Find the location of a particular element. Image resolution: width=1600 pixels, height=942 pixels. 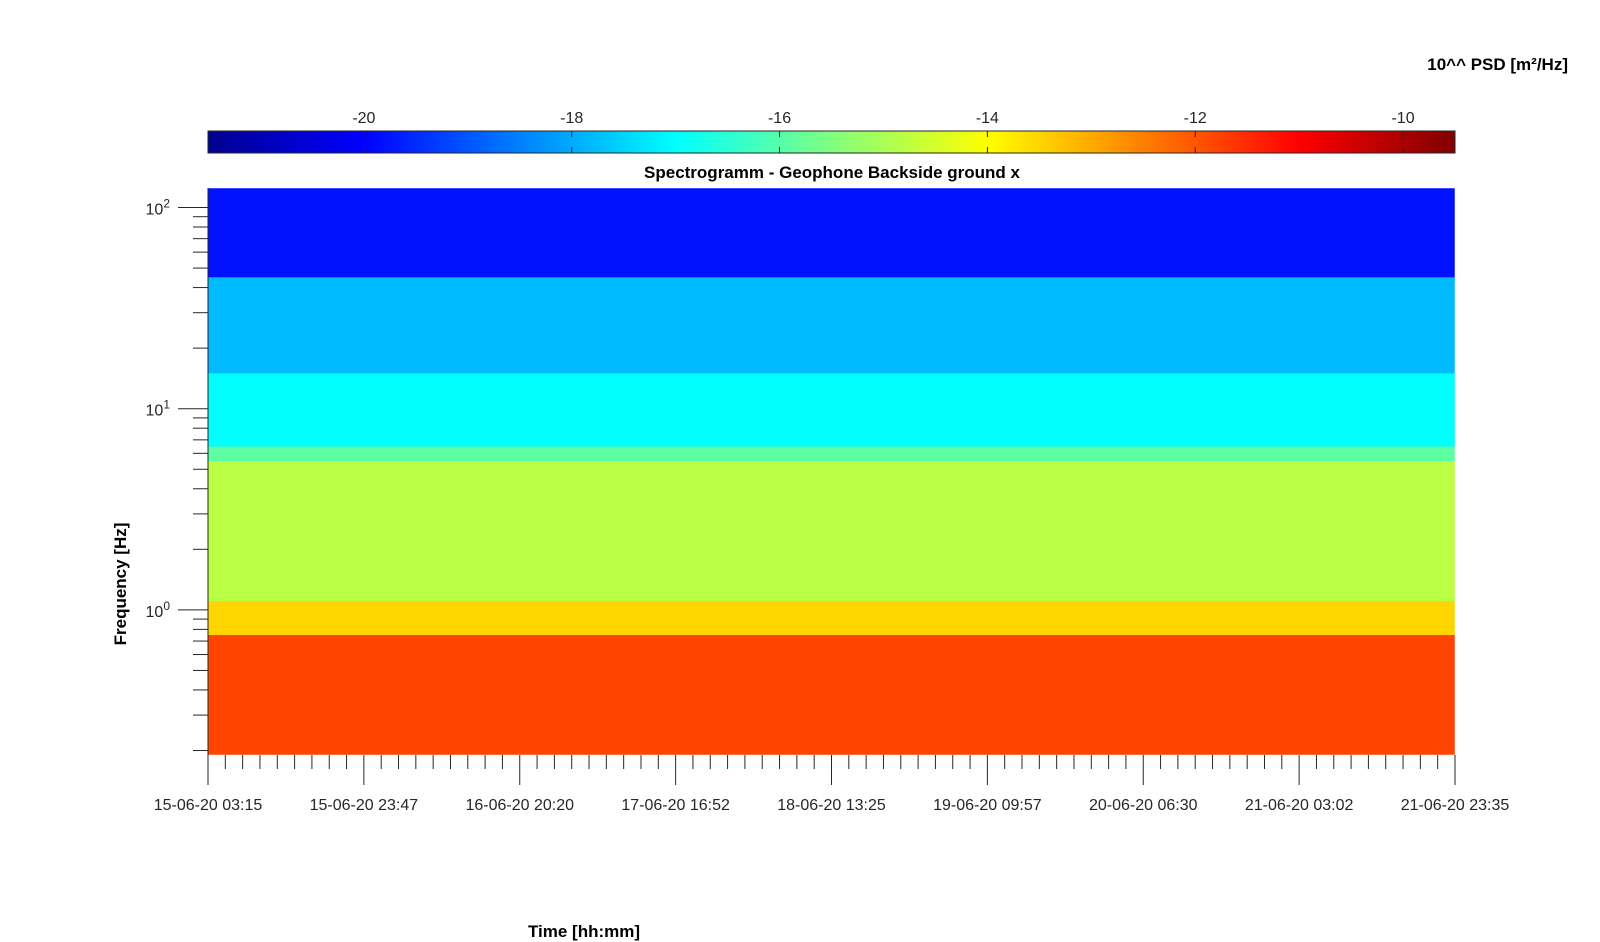

x-tick-label: 21-06-20 03:02 is located at coordinates (1299, 805).